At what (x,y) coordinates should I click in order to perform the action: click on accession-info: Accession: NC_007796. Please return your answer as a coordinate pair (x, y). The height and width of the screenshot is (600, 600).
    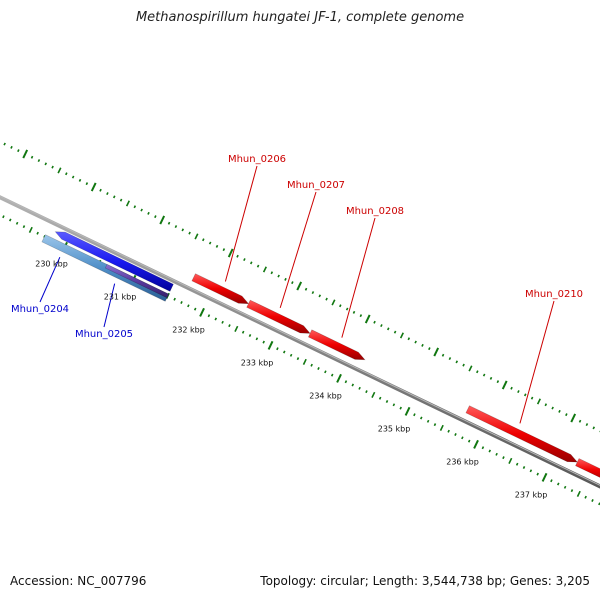
    Looking at the image, I should click on (78, 581).